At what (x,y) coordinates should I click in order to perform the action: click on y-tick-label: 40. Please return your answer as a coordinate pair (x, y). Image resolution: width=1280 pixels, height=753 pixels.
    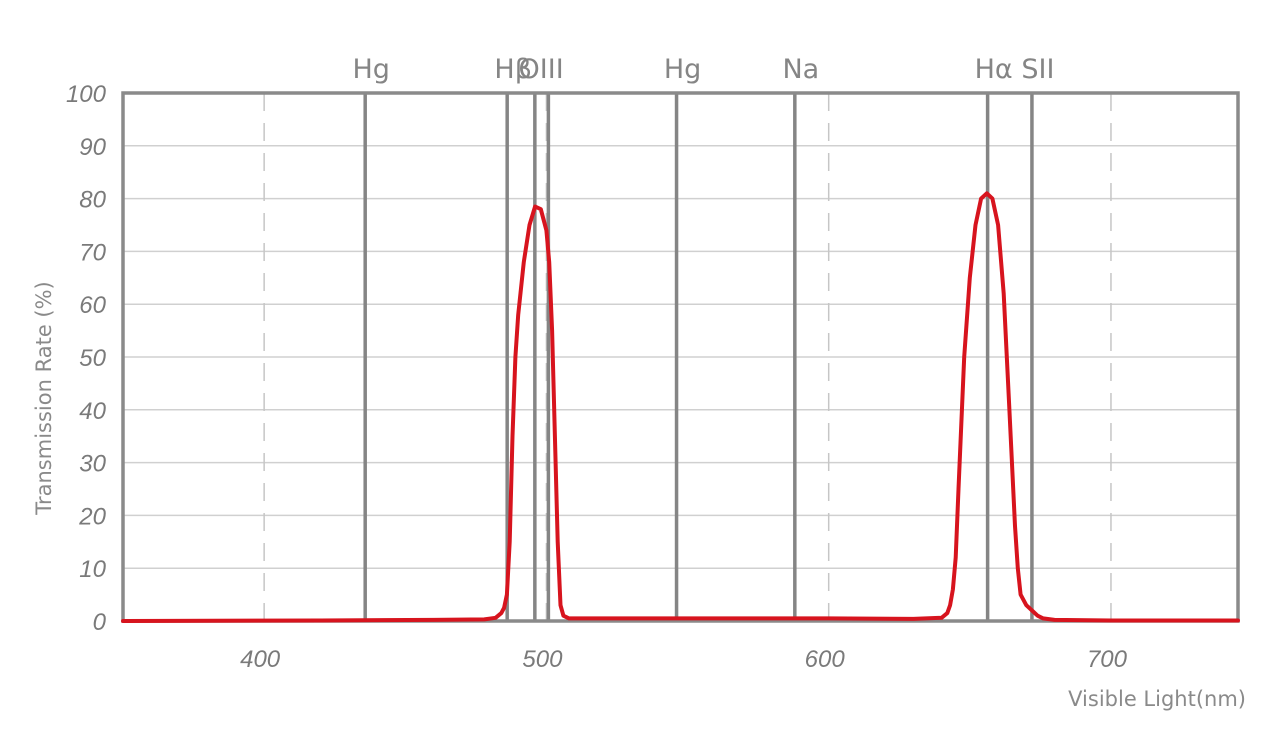
    Looking at the image, I should click on (92, 411).